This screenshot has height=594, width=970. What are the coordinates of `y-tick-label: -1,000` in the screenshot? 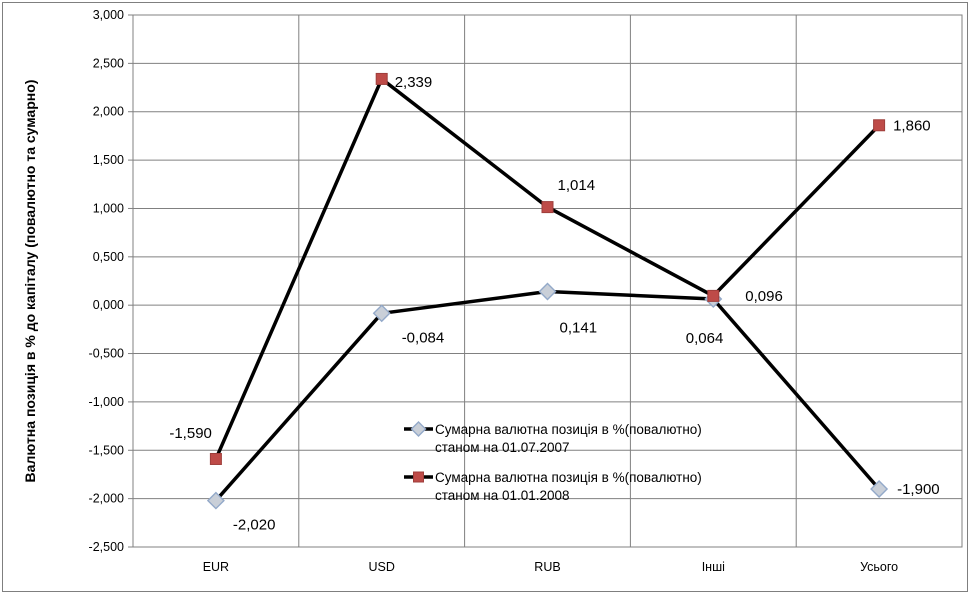 It's located at (106, 402).